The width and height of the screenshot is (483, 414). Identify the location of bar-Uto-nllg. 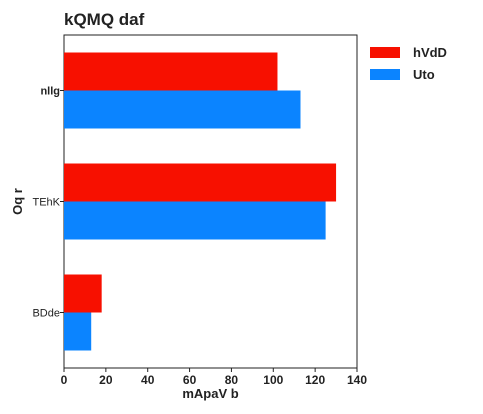
(182, 109).